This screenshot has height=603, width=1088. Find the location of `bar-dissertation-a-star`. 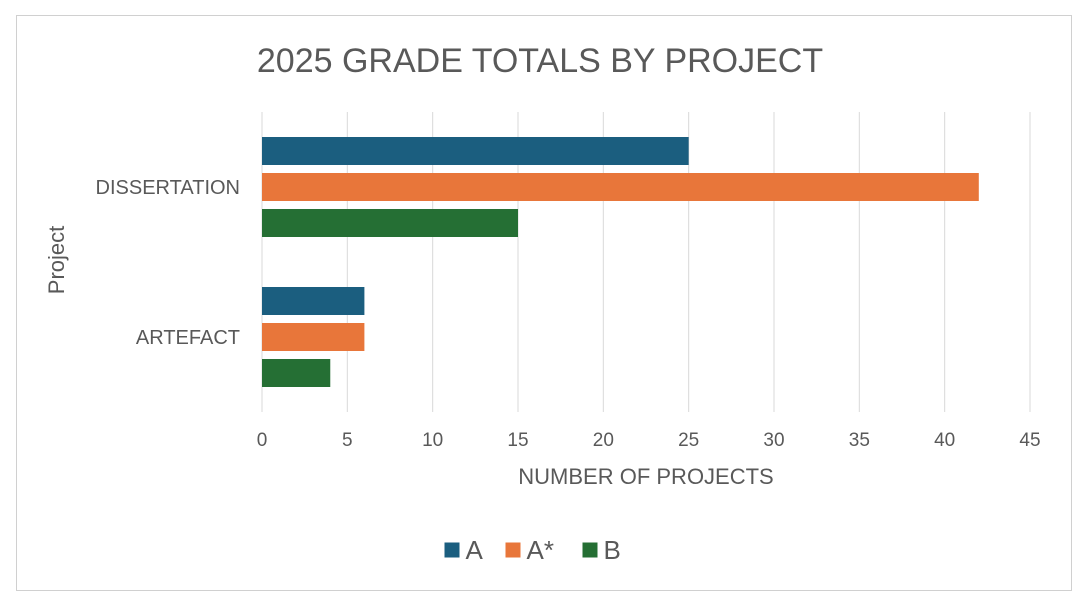

bar-dissertation-a-star is located at coordinates (620, 187).